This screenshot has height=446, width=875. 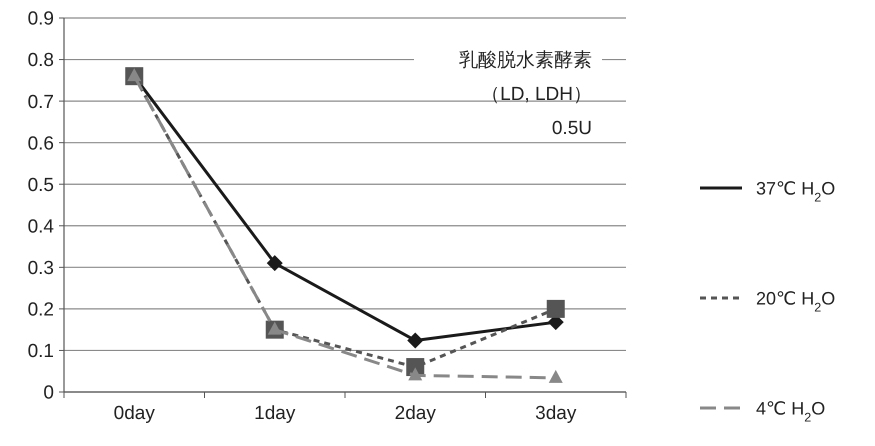 What do you see at coordinates (536, 95) in the screenshot?
I see `annotation: （LD, LDH）` at bounding box center [536, 95].